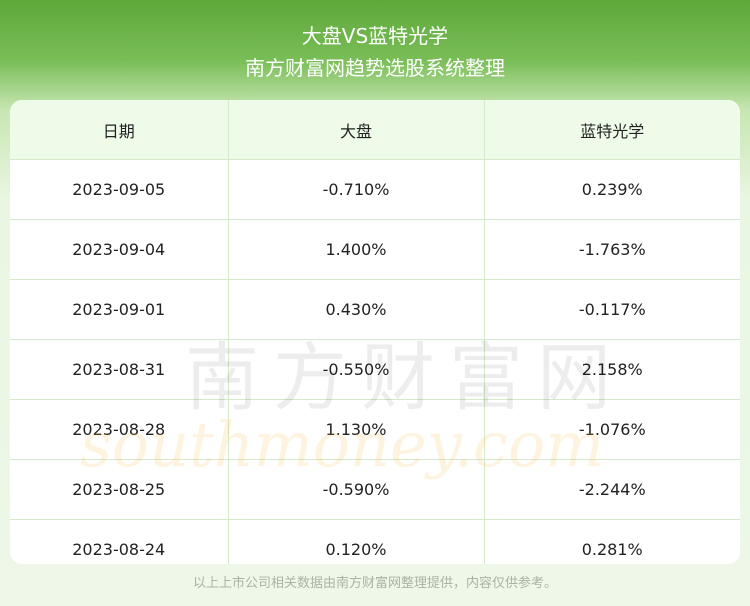 The image size is (750, 606). Describe the element at coordinates (119, 541) in the screenshot. I see `date-cell: 2023-08-24` at that location.